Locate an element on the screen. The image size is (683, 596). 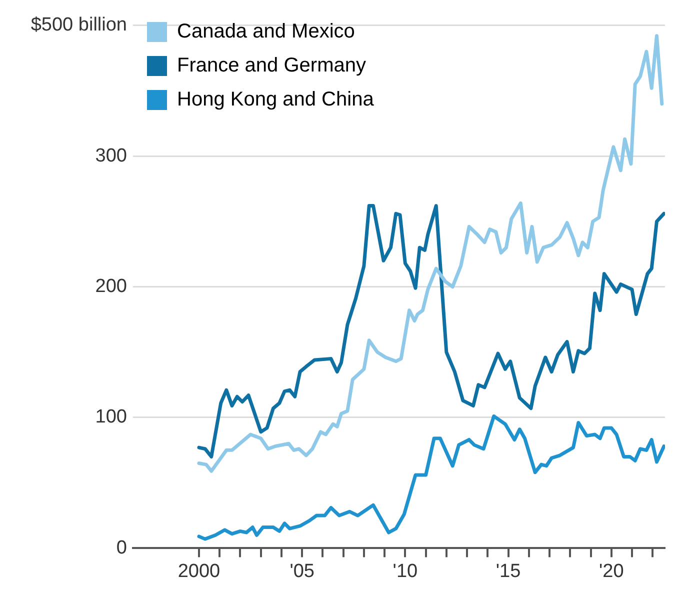
y-tick-label: 300 is located at coordinates (111, 155).